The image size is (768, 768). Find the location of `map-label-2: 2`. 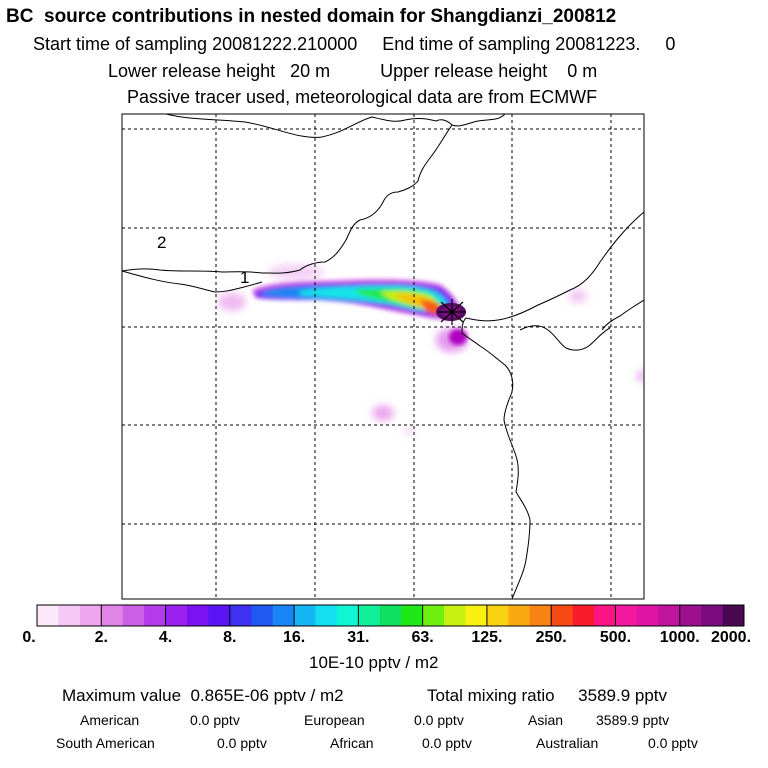

map-label-2: 2 is located at coordinates (161, 242).